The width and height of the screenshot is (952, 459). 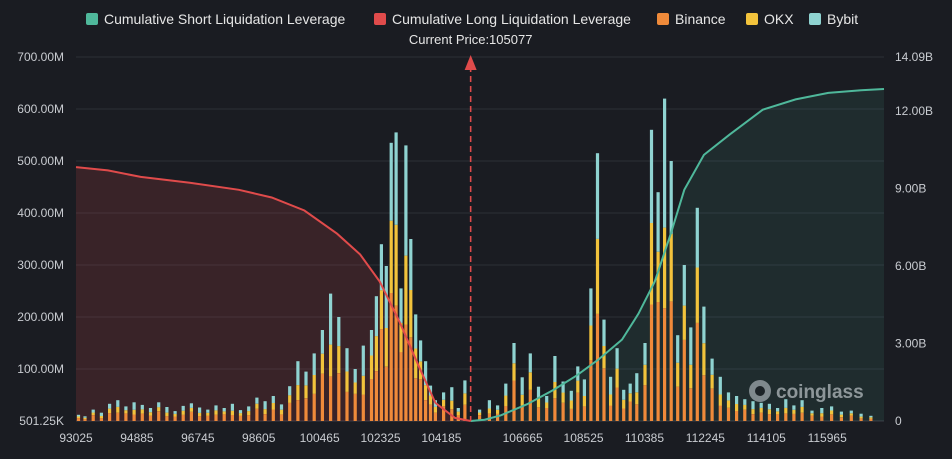 I want to click on x-tick-label: 94885, so click(x=137, y=438).